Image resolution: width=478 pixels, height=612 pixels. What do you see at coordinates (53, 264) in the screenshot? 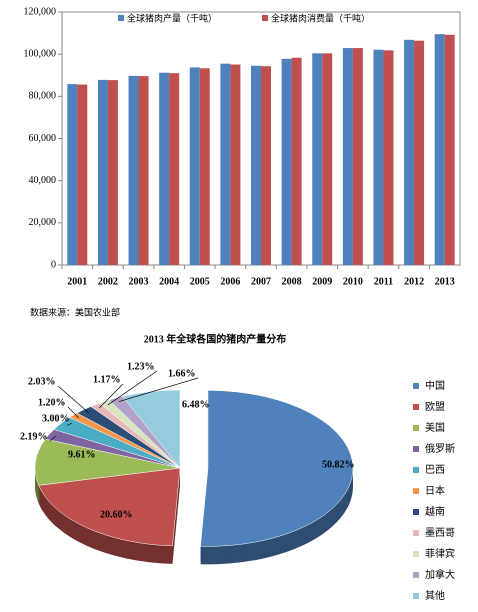
I see `y-tick-label: 0` at bounding box center [53, 264].